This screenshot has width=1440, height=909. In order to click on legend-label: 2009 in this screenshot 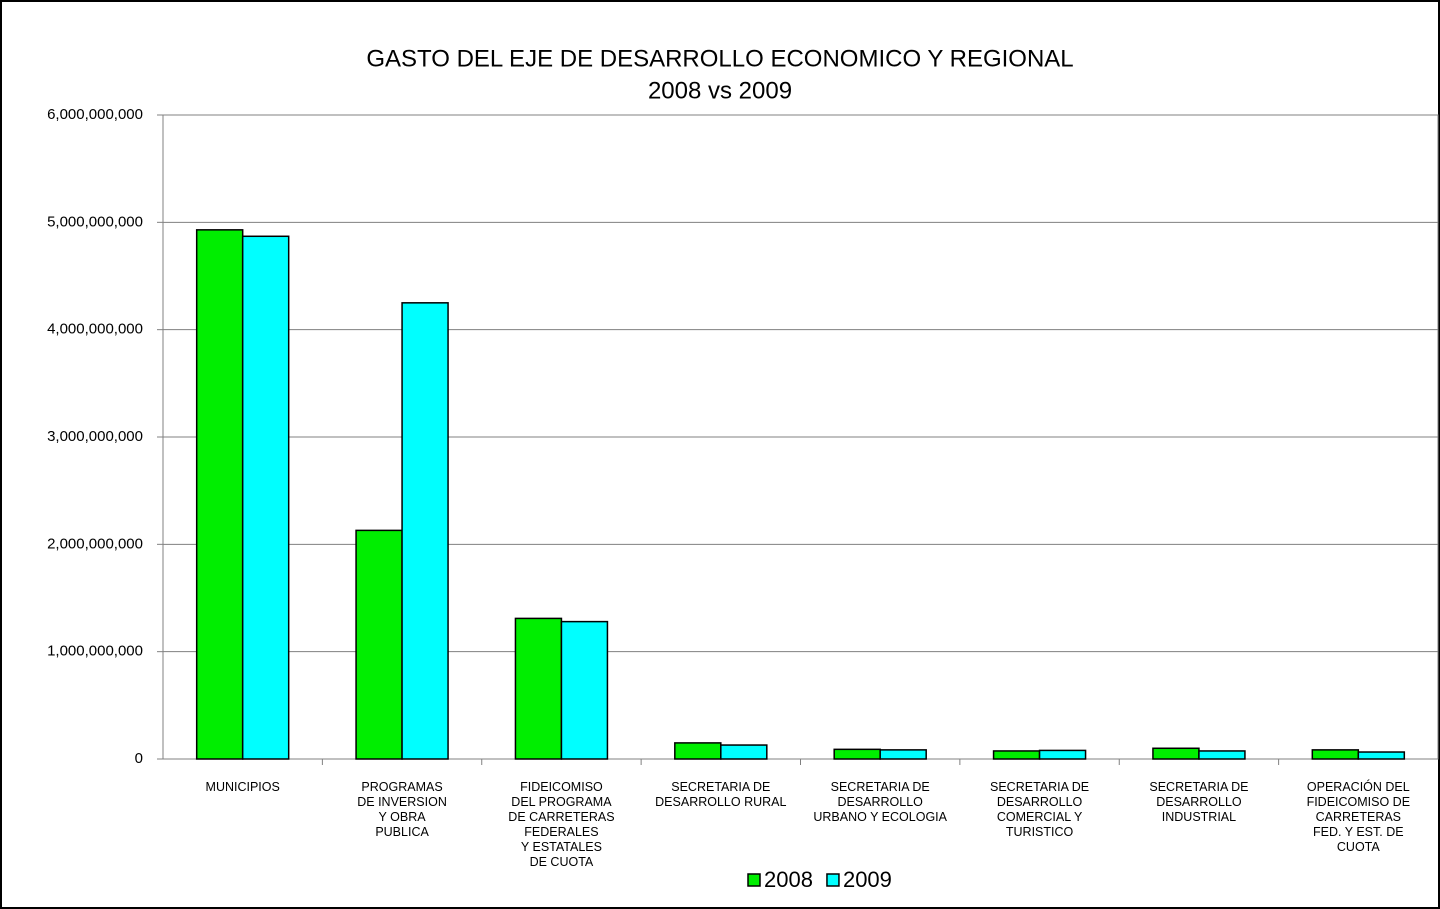, I will do `click(867, 879)`.